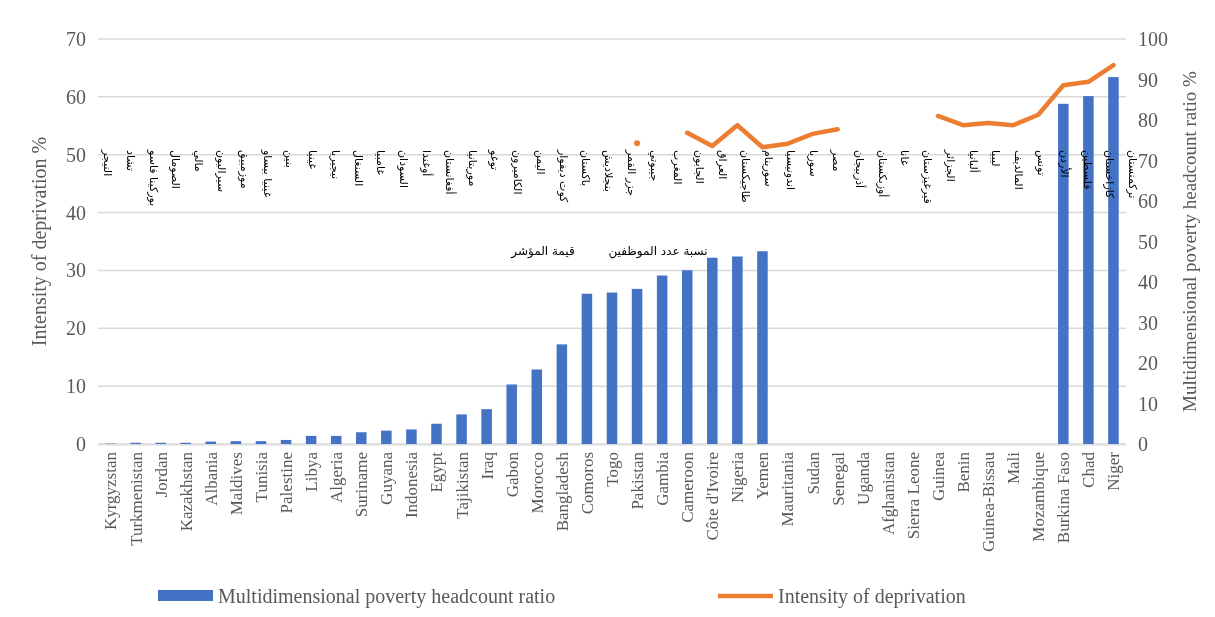  I want to click on x-tick-label: Cameroon, so click(688, 487).